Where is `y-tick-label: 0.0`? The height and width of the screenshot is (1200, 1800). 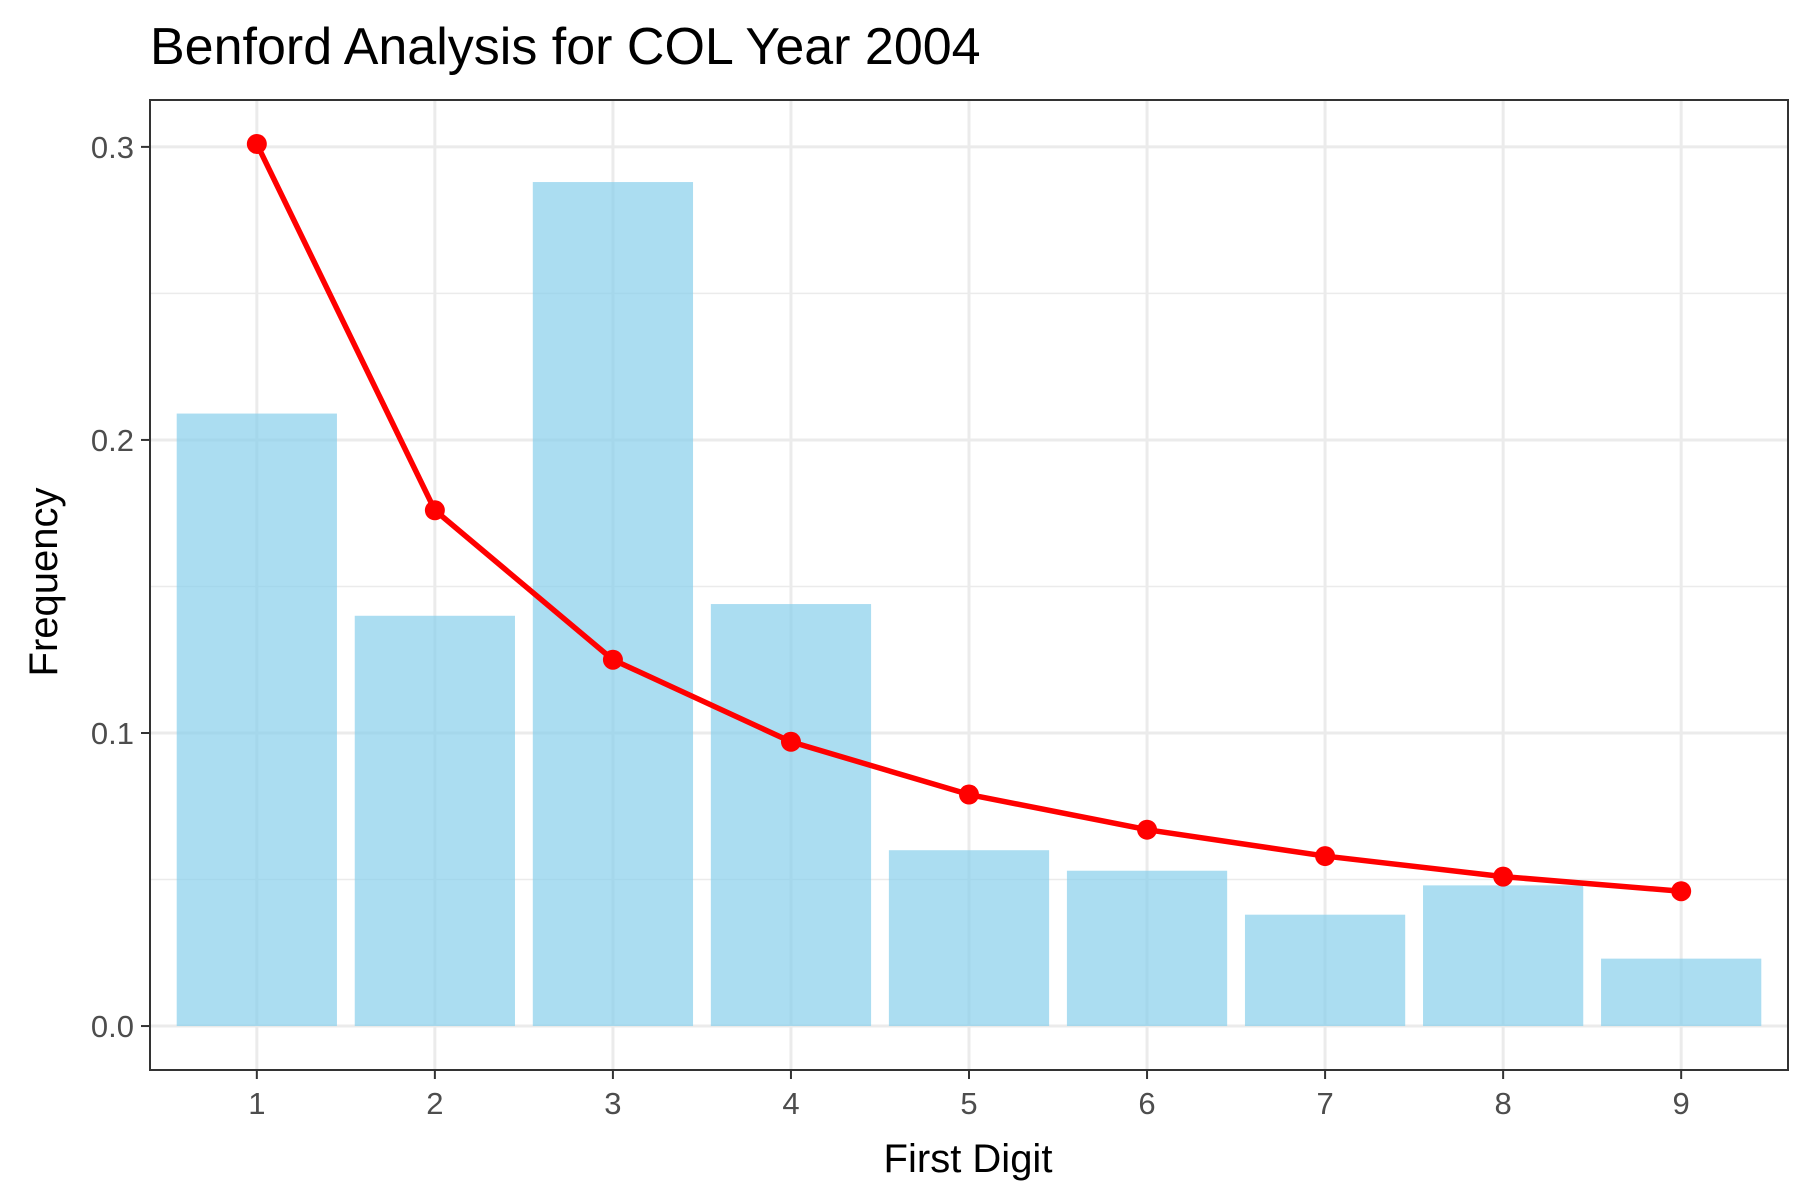 y-tick-label: 0.0 is located at coordinates (112, 1026).